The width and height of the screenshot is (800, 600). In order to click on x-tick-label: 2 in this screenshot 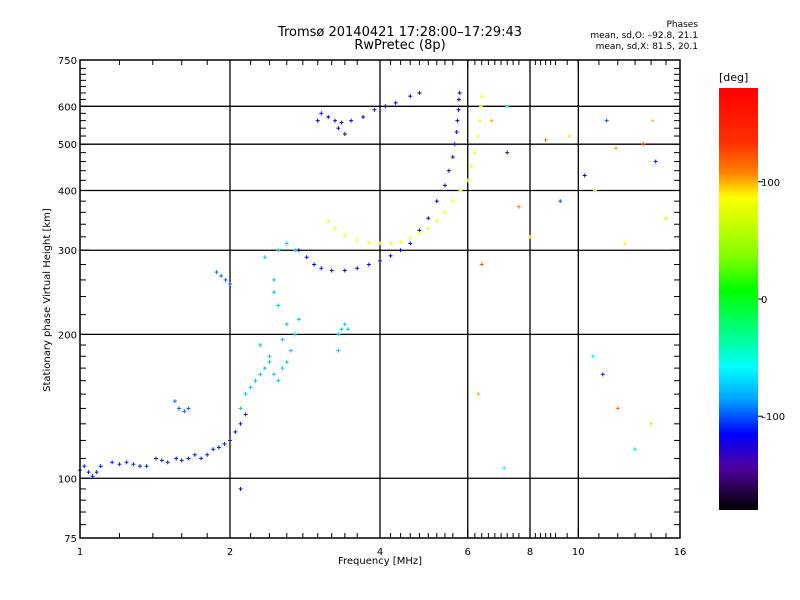, I will do `click(230, 552)`.